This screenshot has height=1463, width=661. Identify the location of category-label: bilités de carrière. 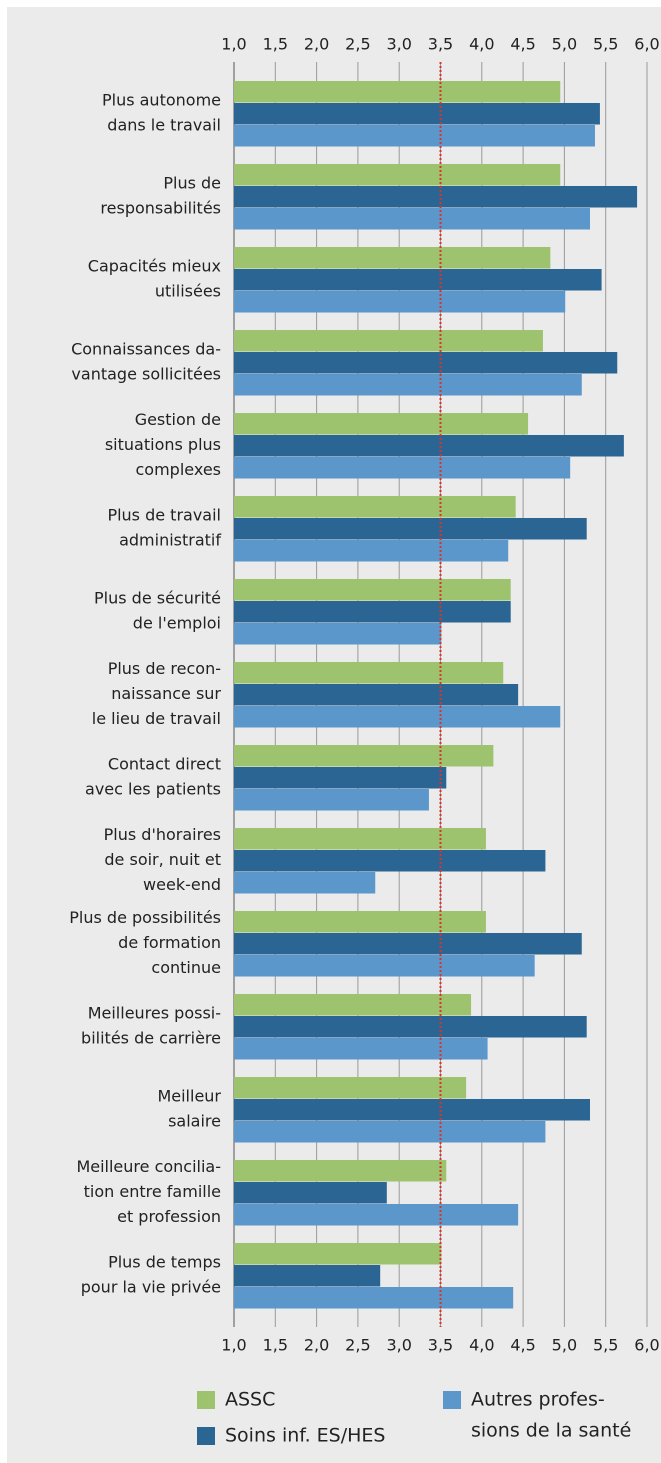
(151, 1038).